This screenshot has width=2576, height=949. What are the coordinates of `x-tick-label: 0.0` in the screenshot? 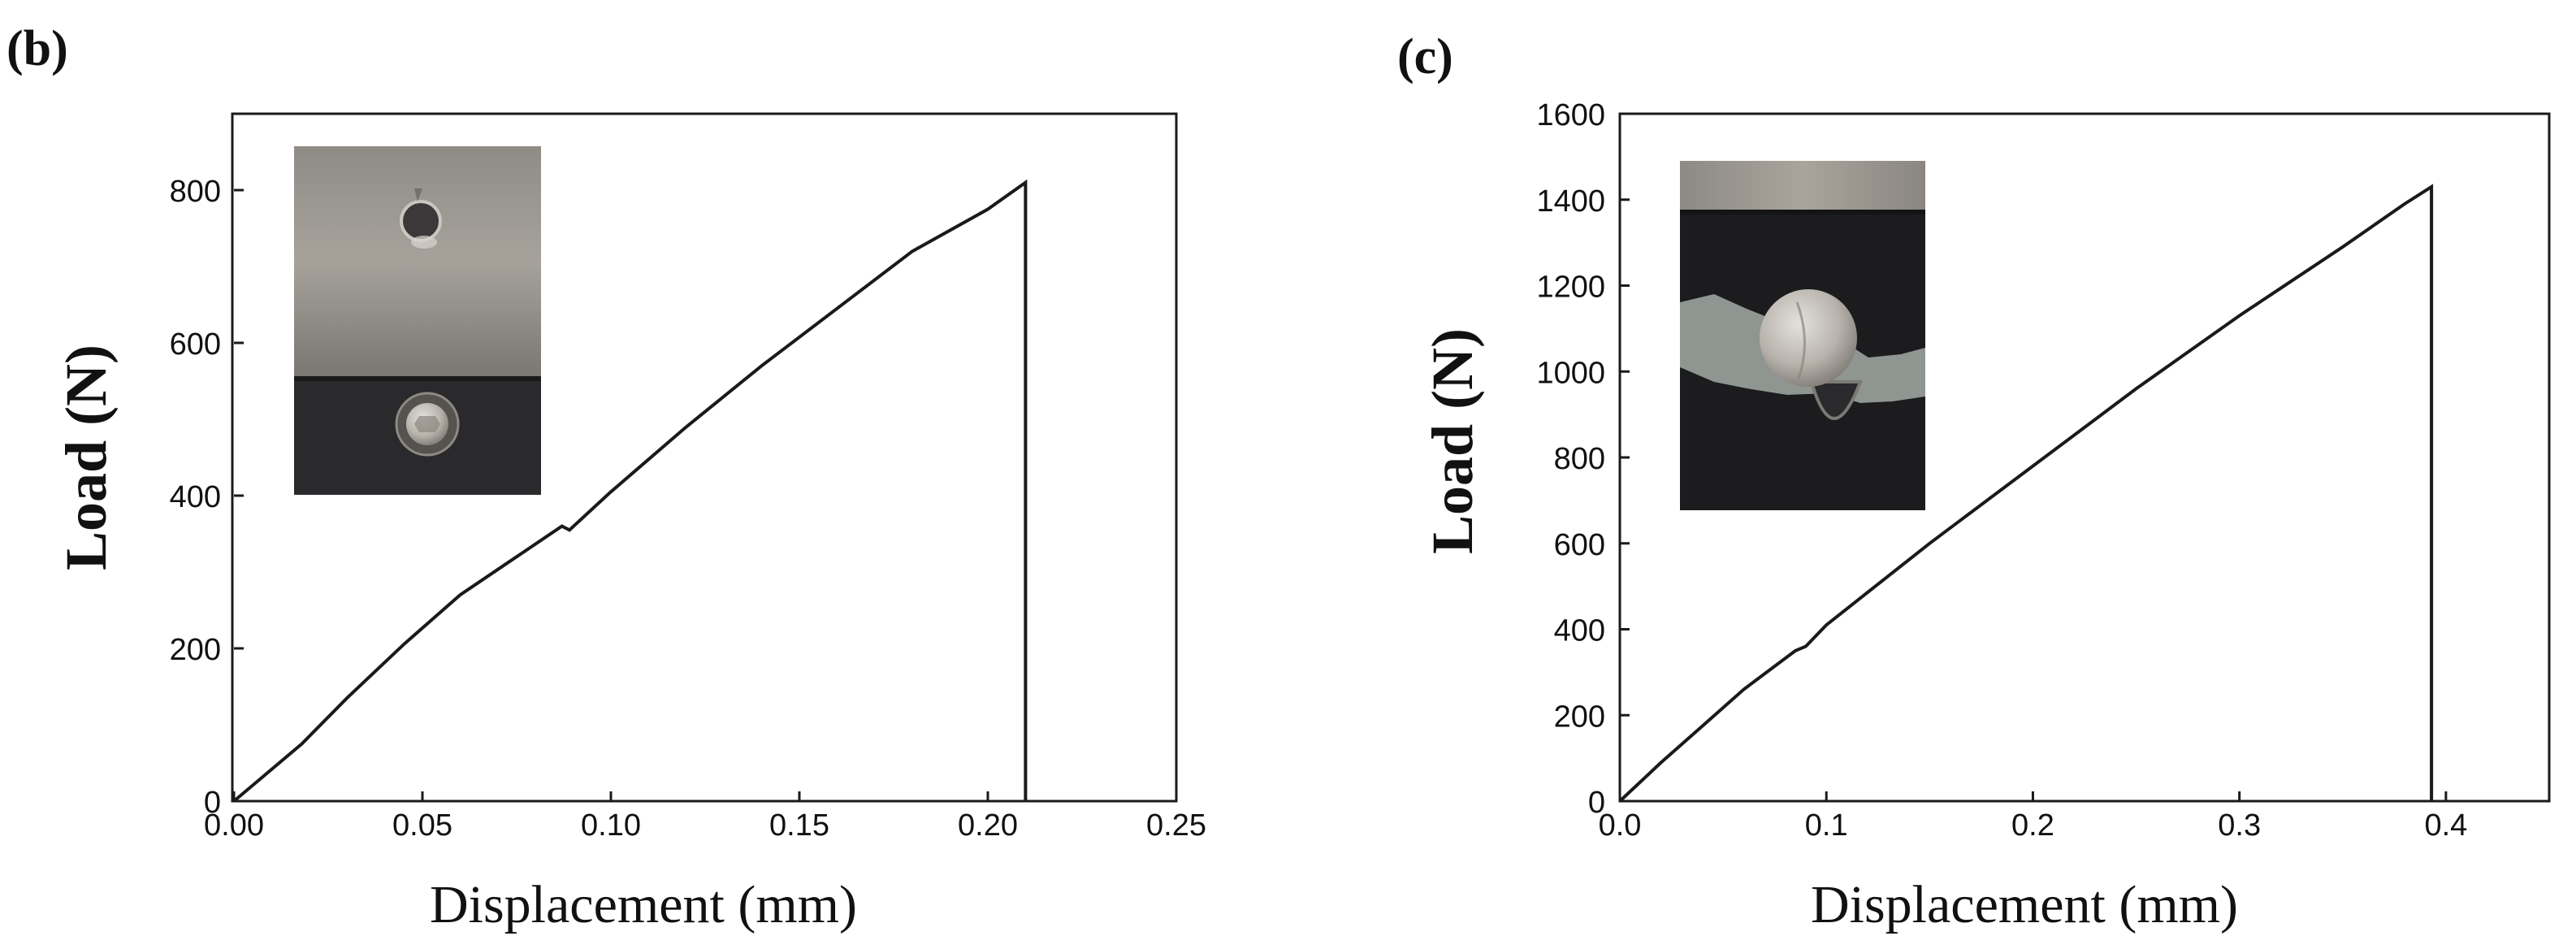 It's located at (1621, 825).